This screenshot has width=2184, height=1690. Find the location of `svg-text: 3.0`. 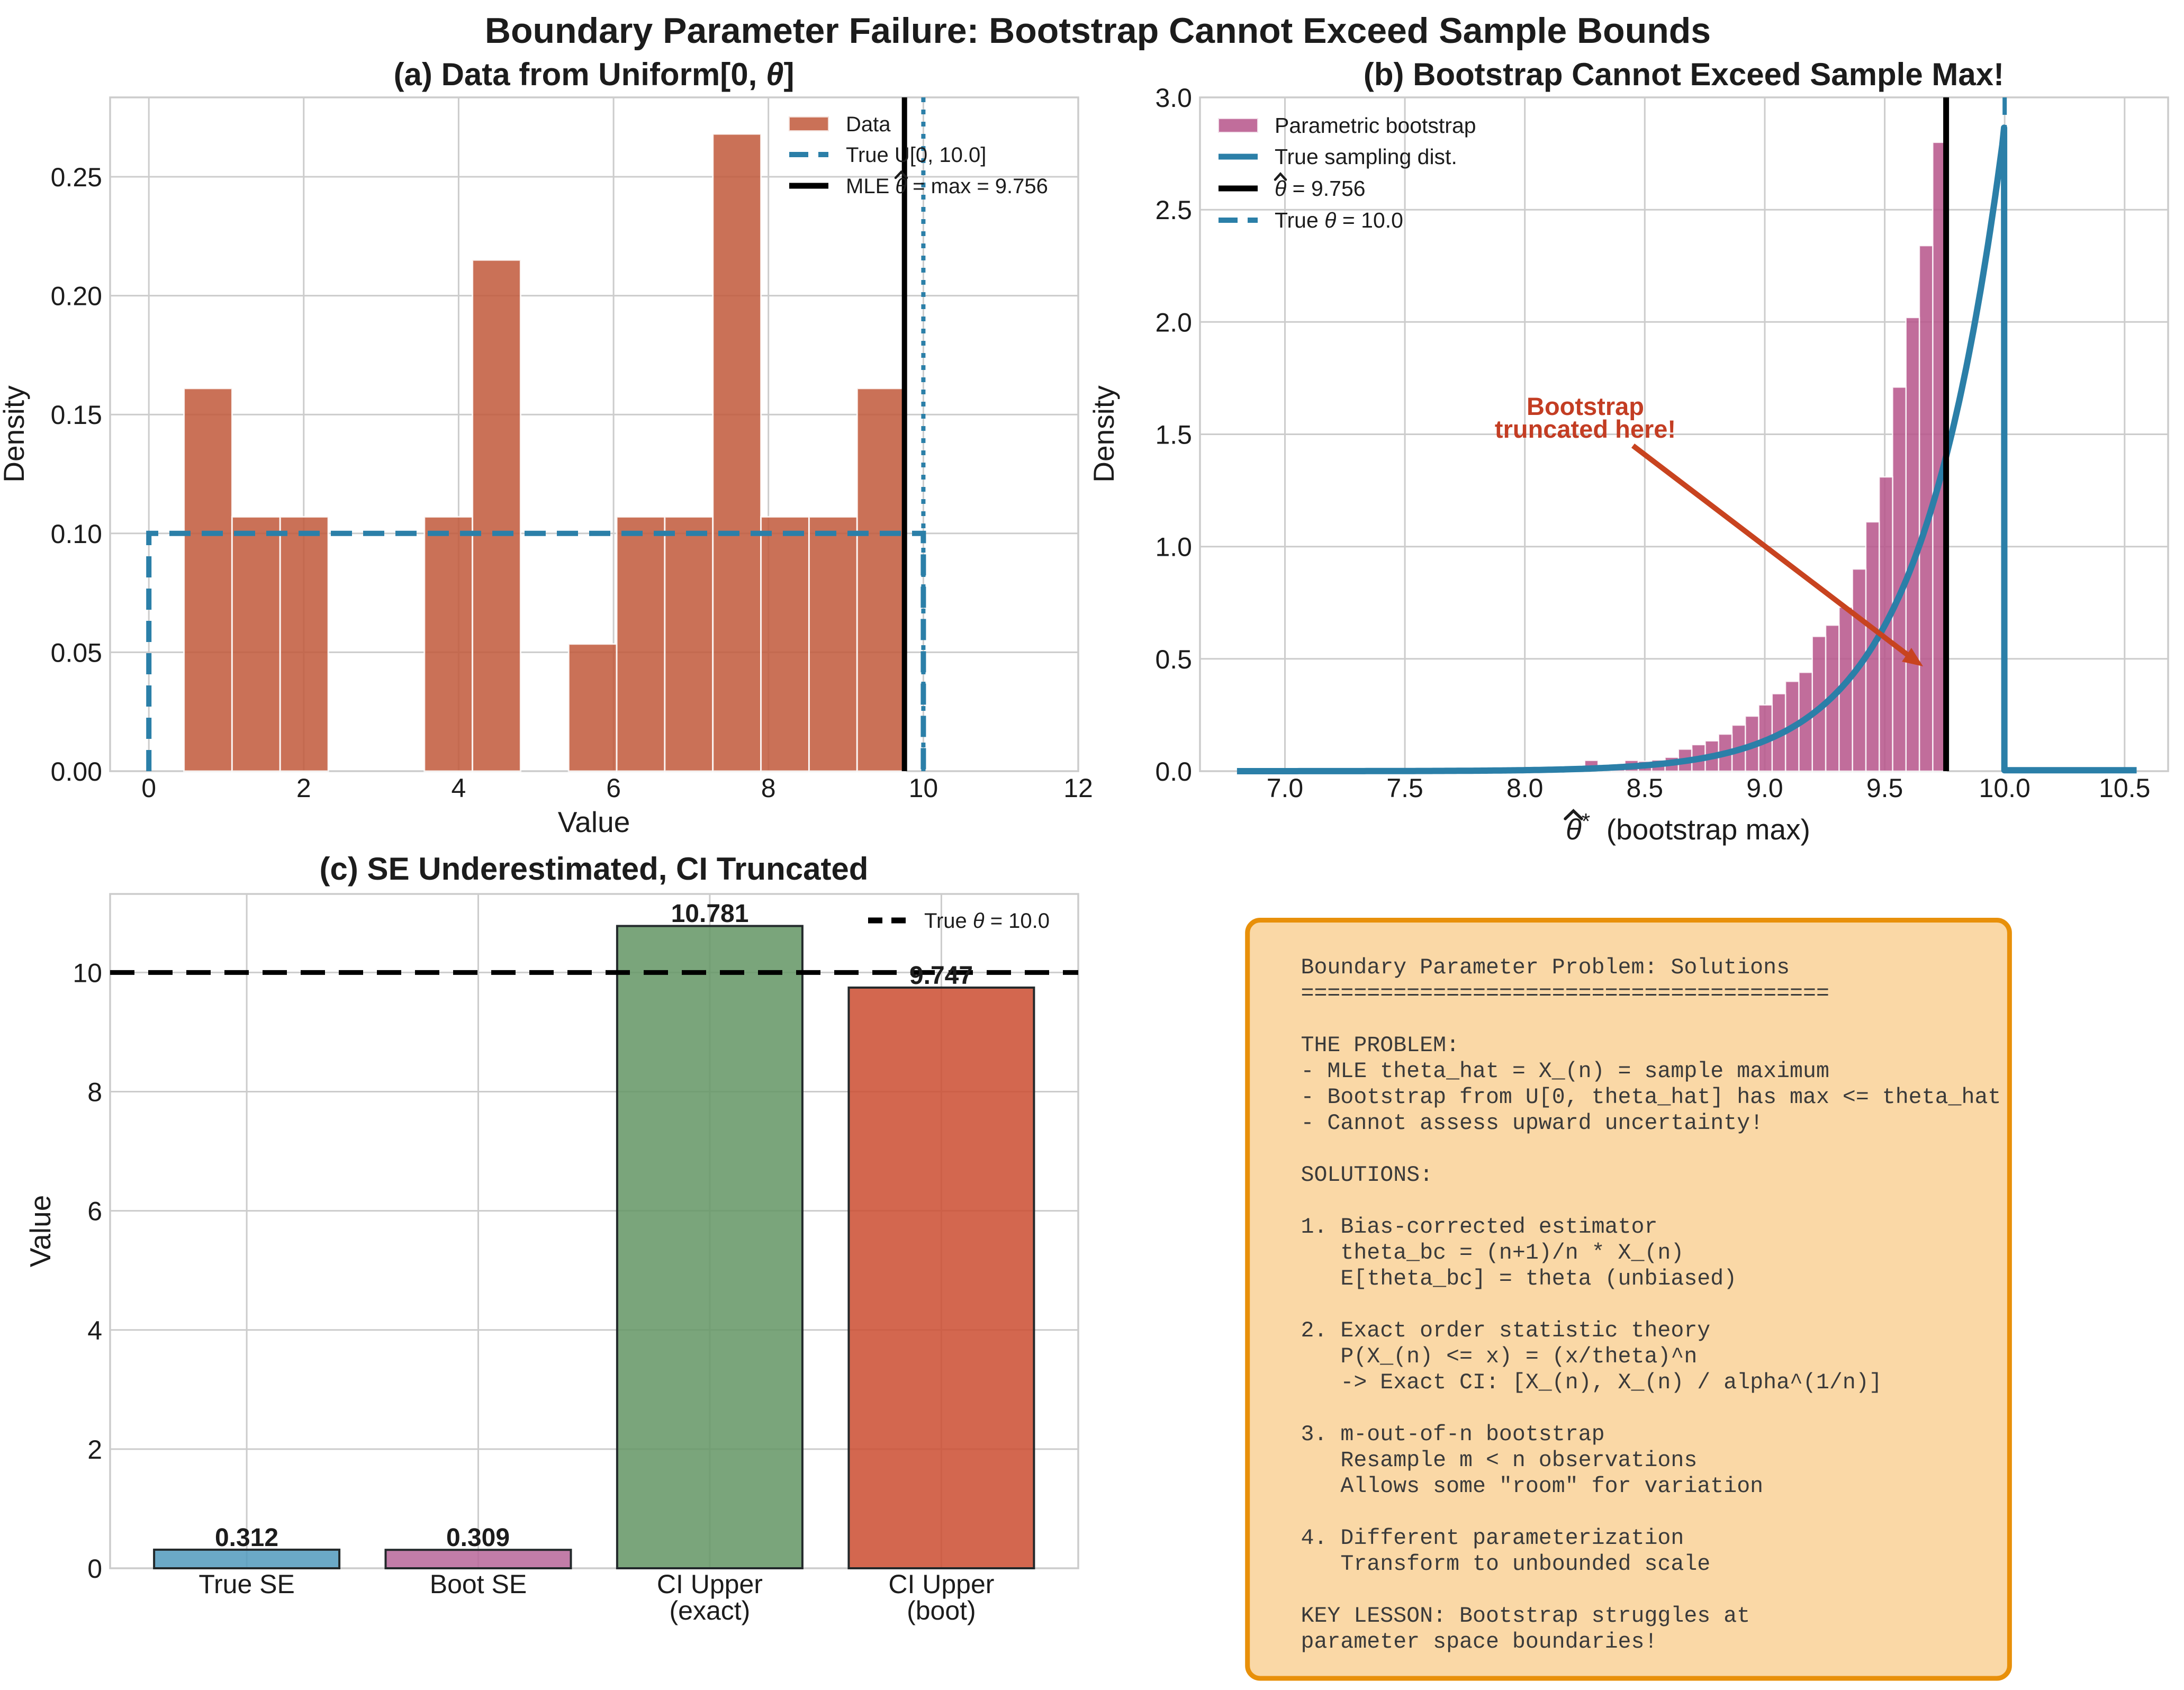

svg-text: 3.0 is located at coordinates (1173, 98).